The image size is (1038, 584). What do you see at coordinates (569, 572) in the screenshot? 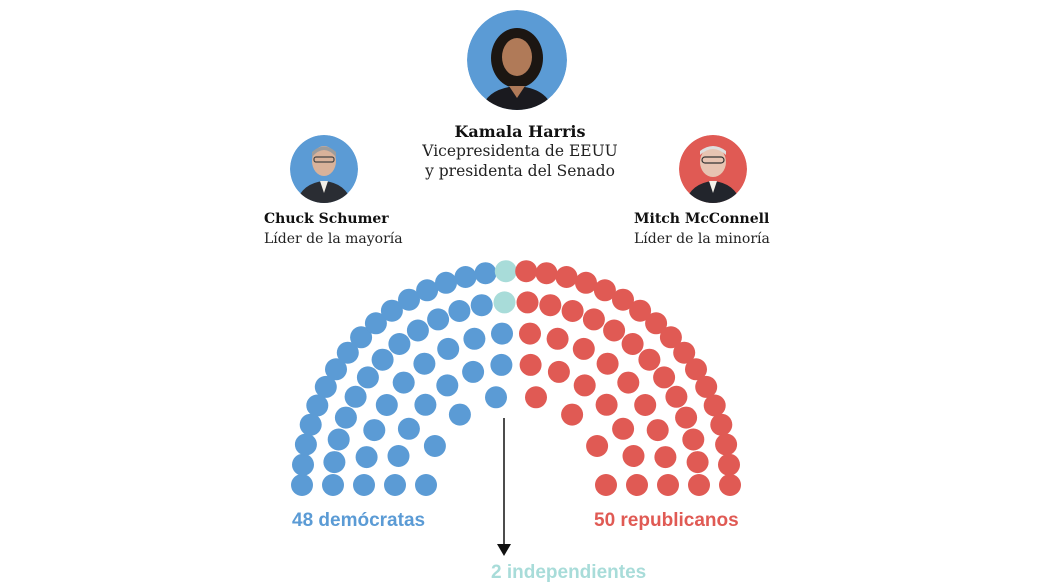
I see `independents-label: 2 independientes` at bounding box center [569, 572].